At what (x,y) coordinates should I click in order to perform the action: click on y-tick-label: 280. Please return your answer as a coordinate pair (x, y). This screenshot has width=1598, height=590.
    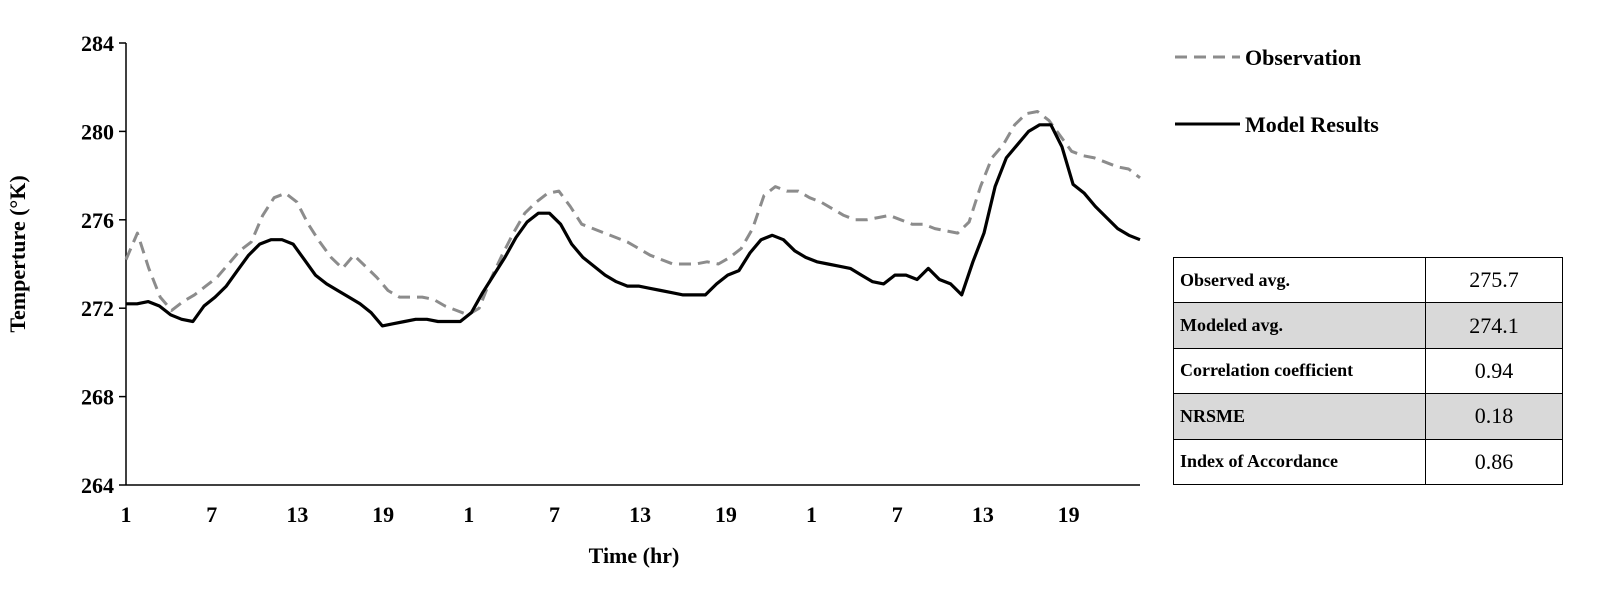
    Looking at the image, I should click on (97, 131).